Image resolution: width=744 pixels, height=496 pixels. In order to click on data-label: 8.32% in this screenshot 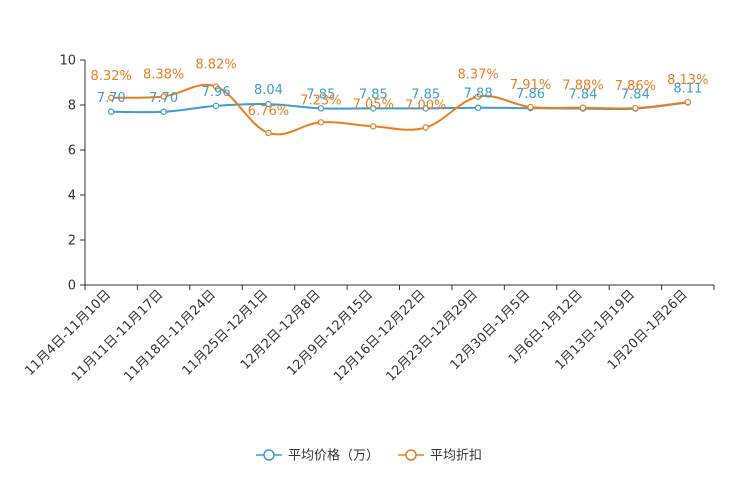, I will do `click(111, 76)`.